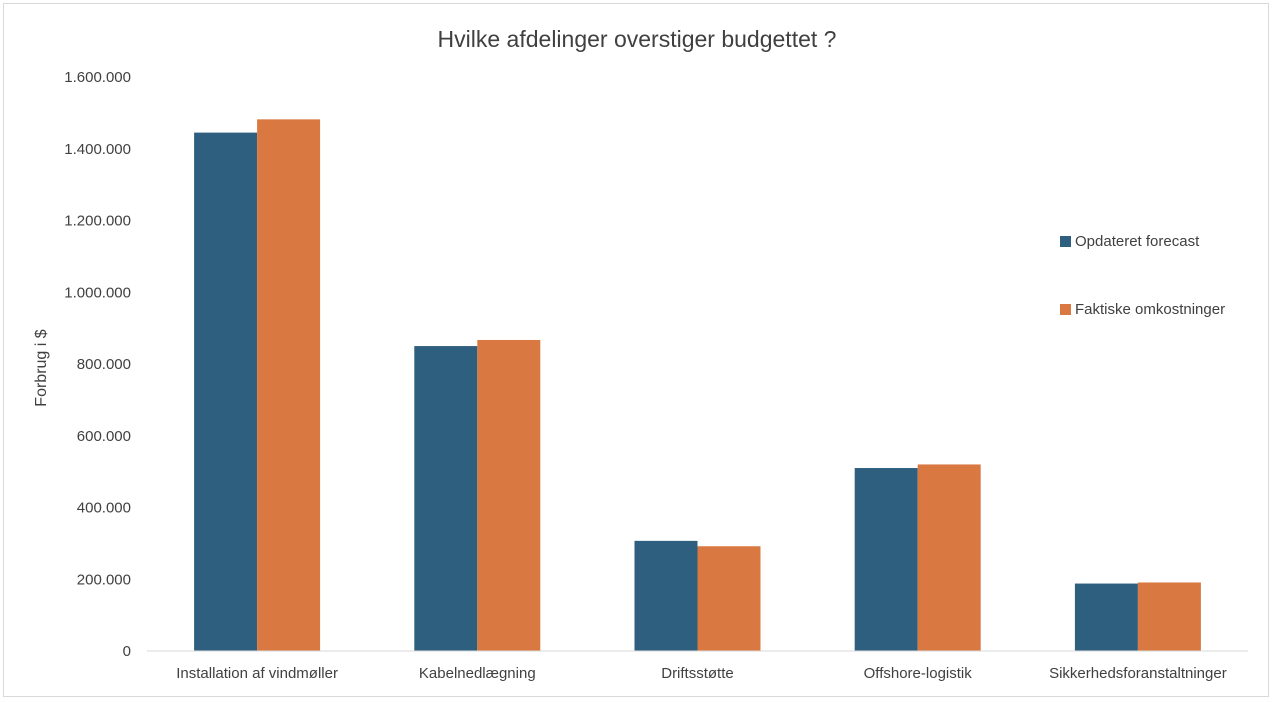 This screenshot has width=1274, height=703. I want to click on x-tick-label: Installation af vindmøller, so click(257, 673).